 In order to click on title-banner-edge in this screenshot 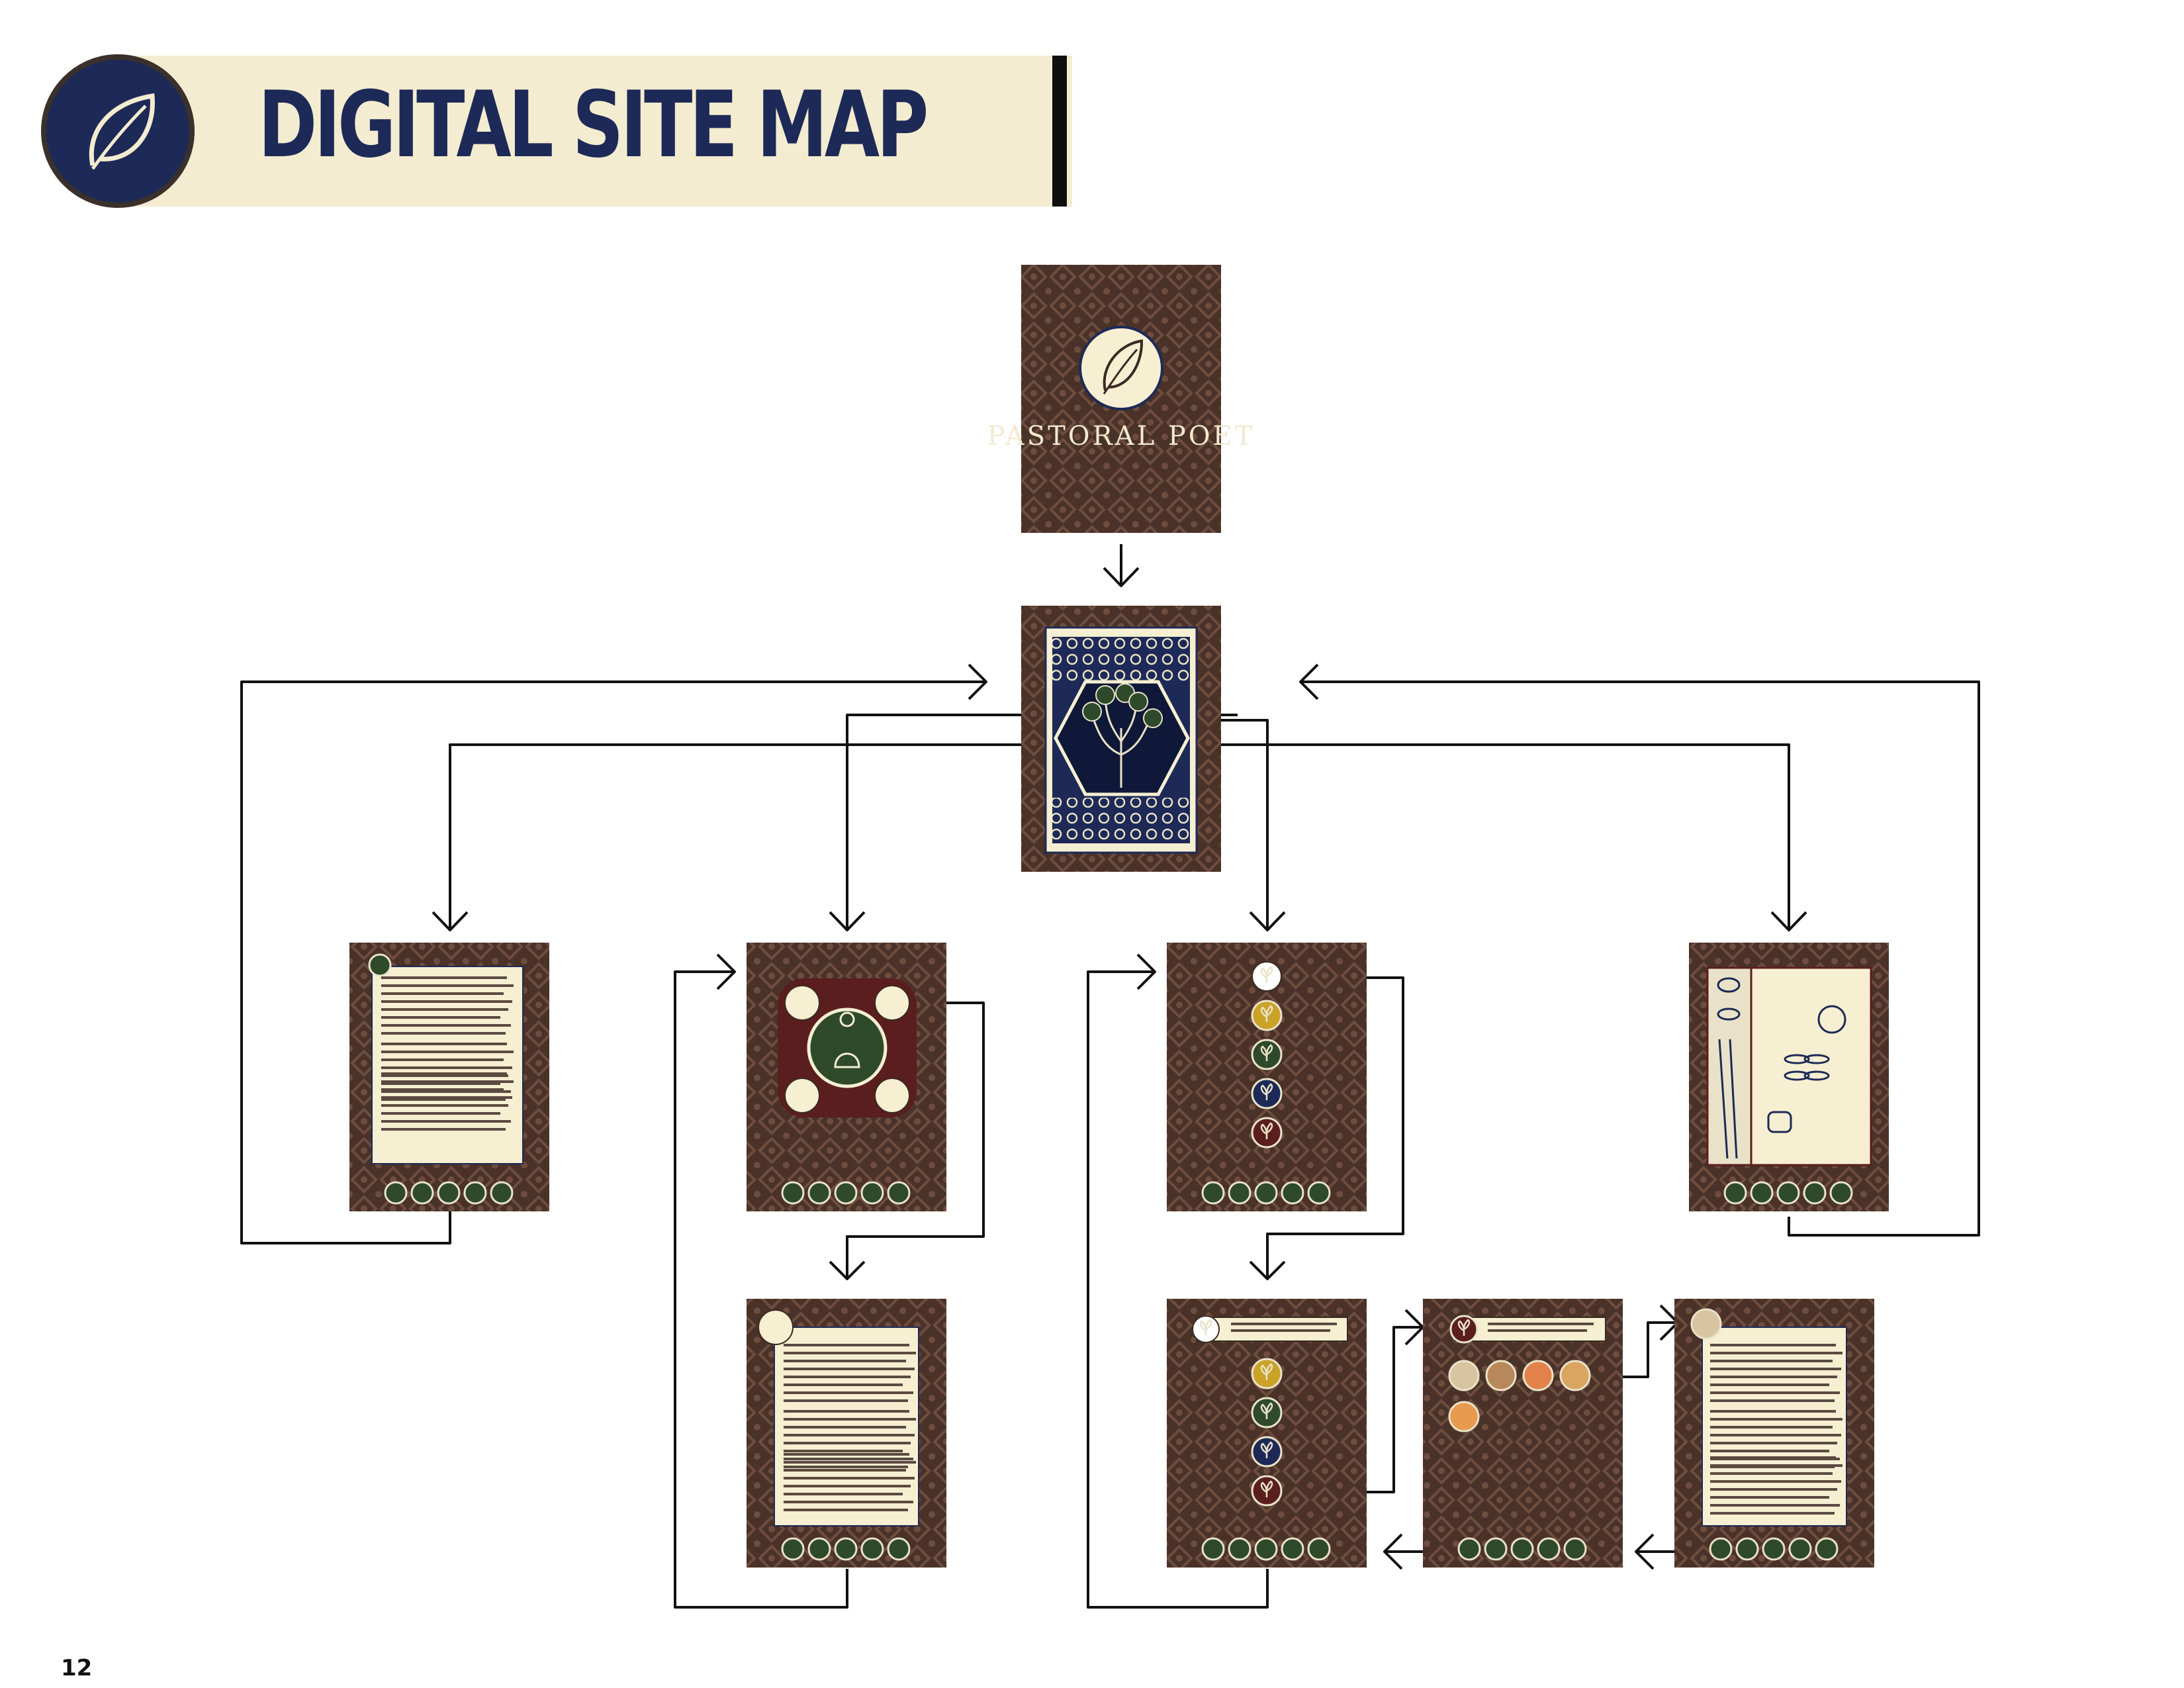, I will do `click(1059, 131)`.